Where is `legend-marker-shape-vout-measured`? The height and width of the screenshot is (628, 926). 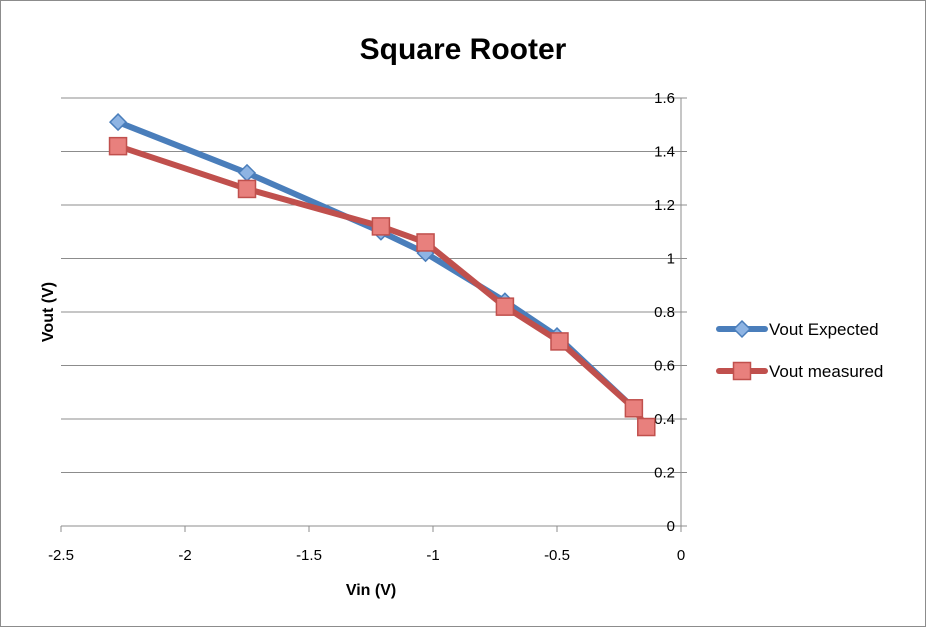 legend-marker-shape-vout-measured is located at coordinates (742, 371).